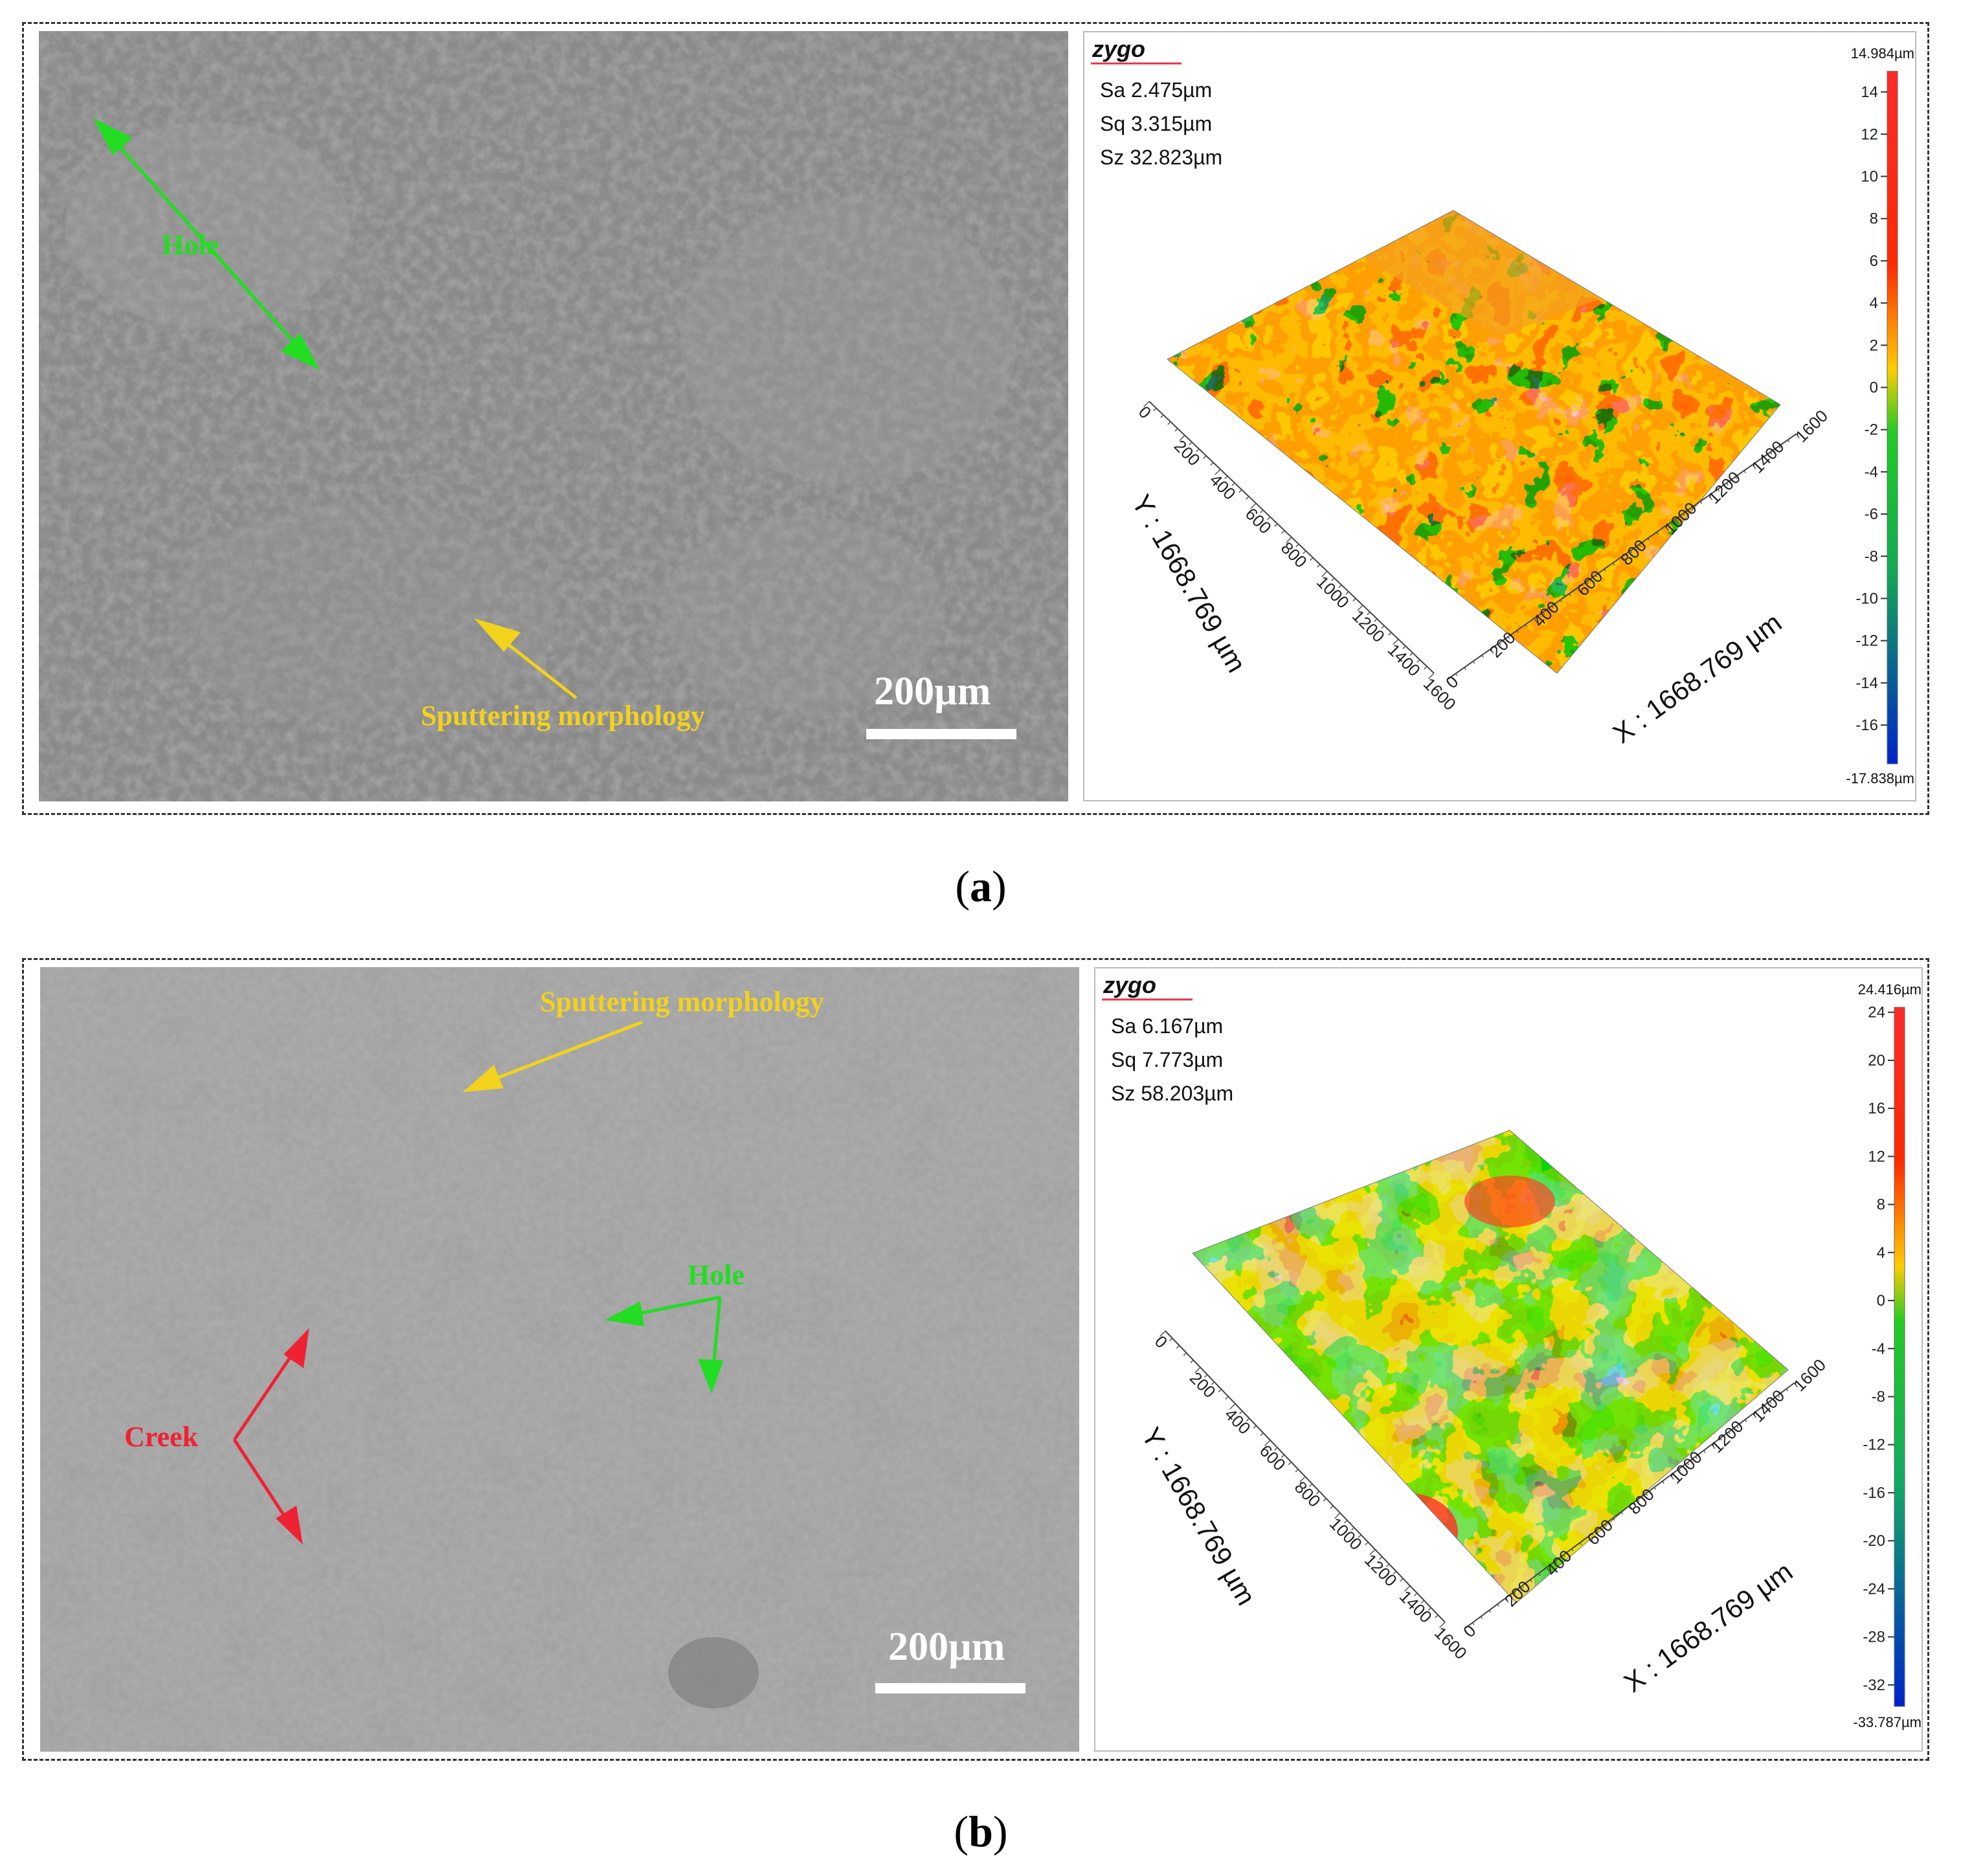  Describe the element at coordinates (1871, 472) in the screenshot. I see `colorbar-tick-label: -4` at that location.